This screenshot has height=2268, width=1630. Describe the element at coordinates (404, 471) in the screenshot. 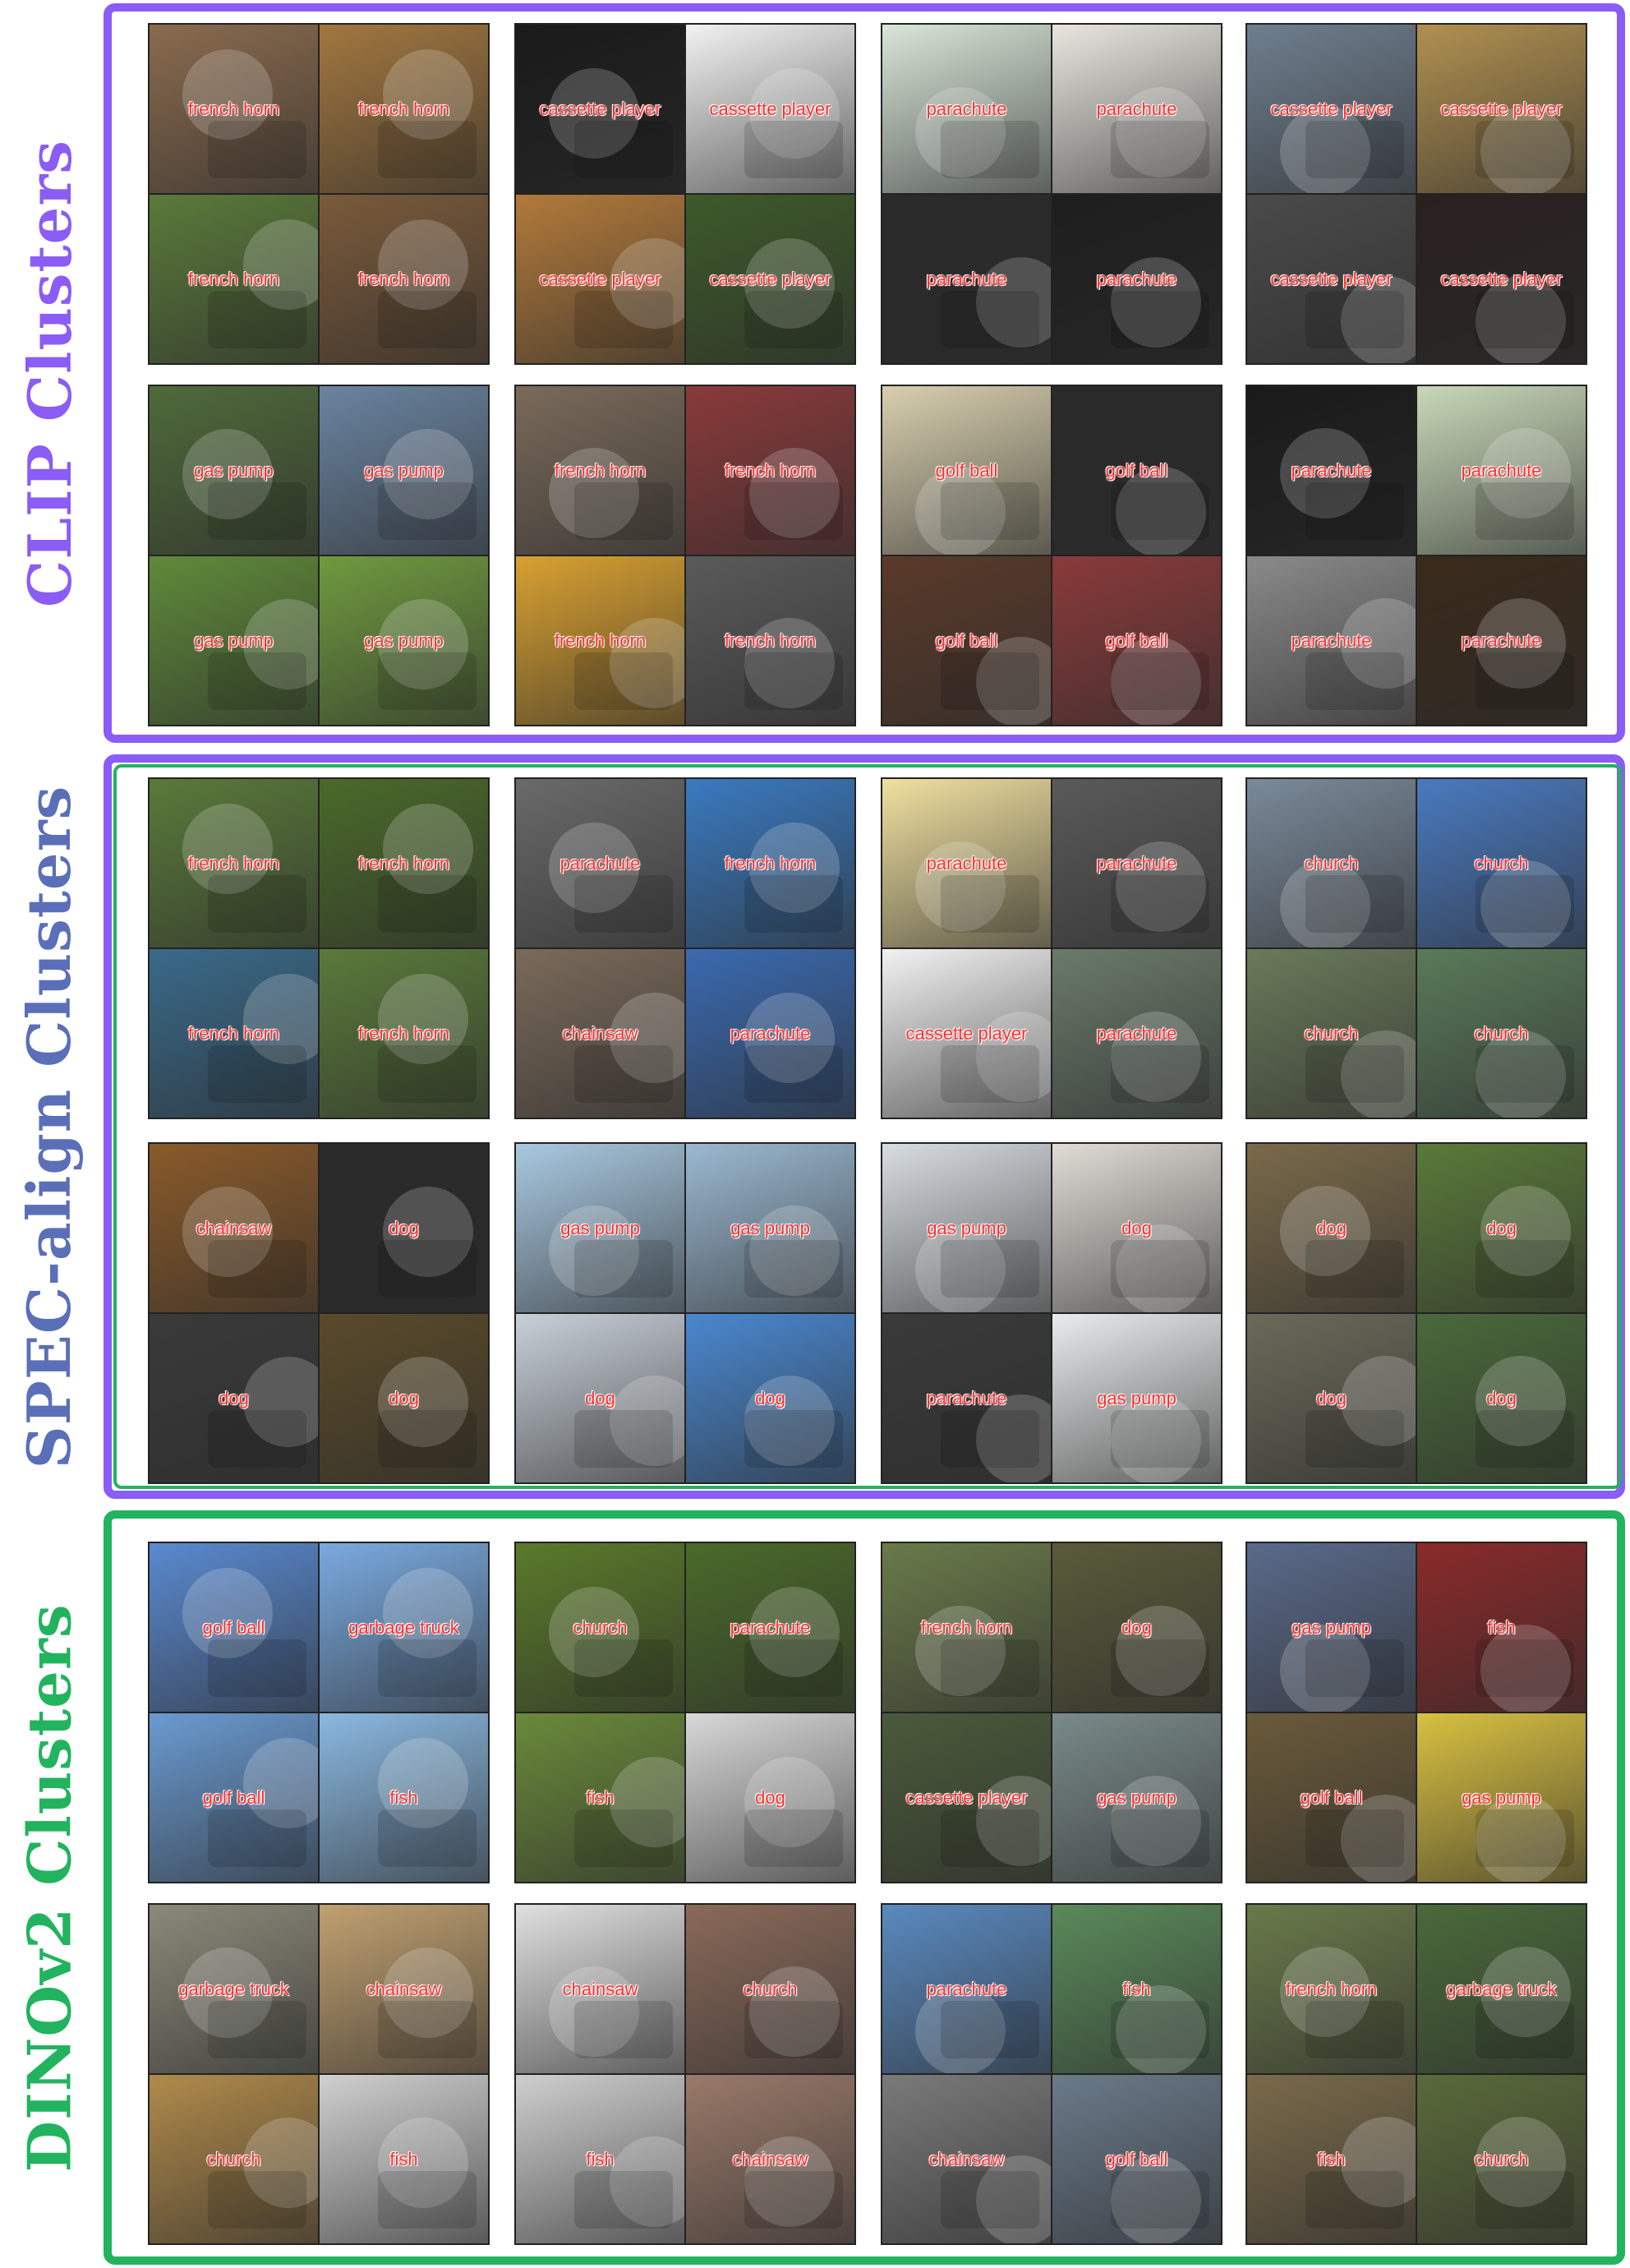

I see `image-tile: gas pump` at that location.